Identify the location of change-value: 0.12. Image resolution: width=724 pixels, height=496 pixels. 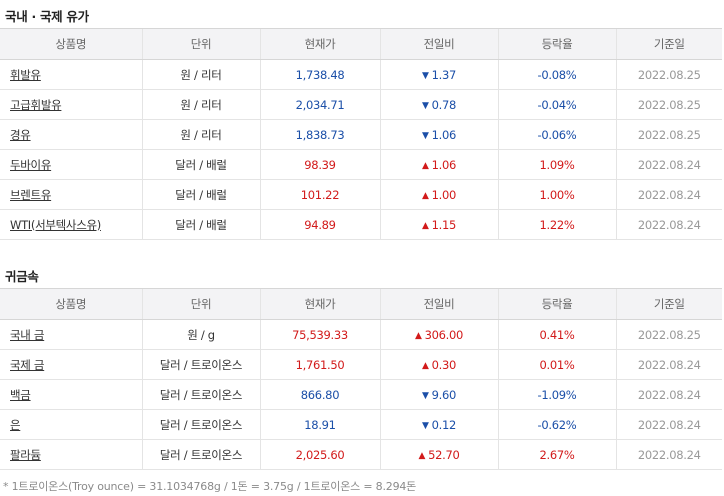
(444, 424).